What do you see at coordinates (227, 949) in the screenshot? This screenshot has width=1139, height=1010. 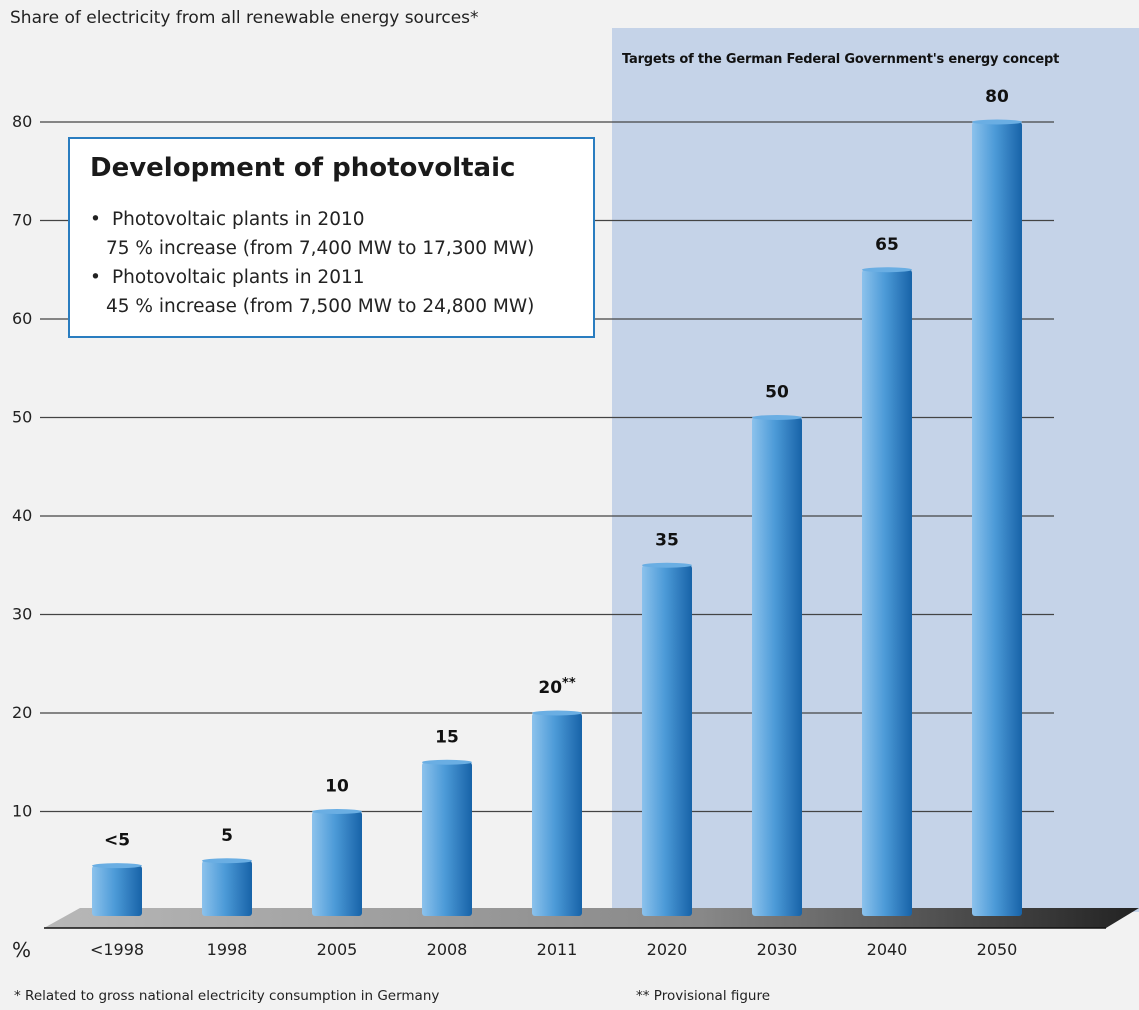 I see `x-tick-label: 1998` at bounding box center [227, 949].